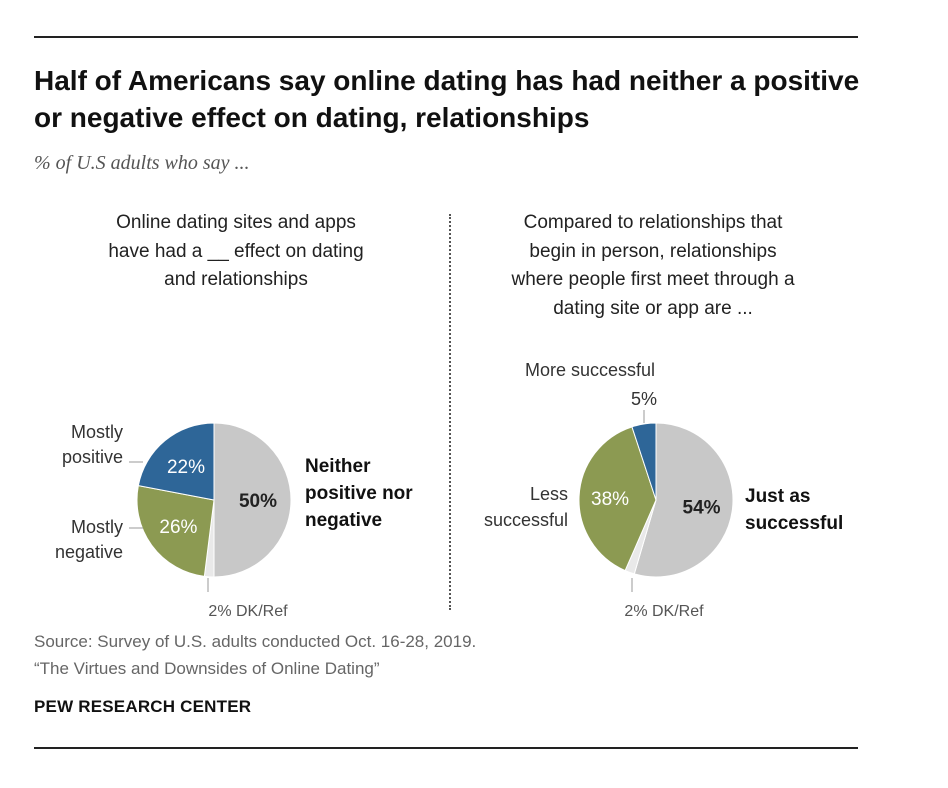 This screenshot has width=948, height=788. I want to click on pew-logo-text: PEW RESEARCH CENTER, so click(143, 706).